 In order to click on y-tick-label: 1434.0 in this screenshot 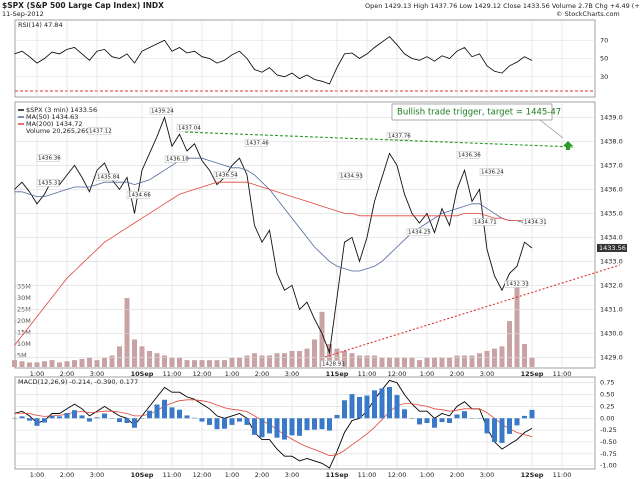, I will do `click(611, 237)`.